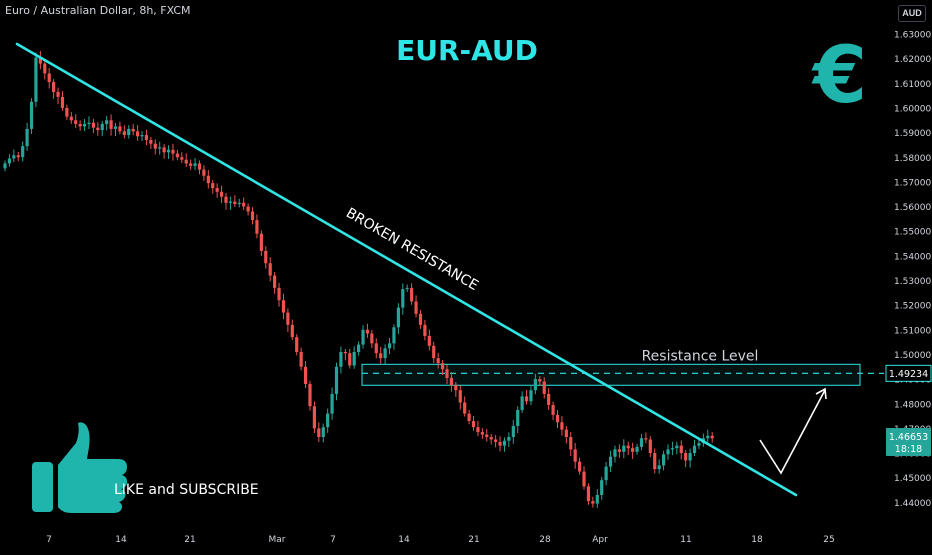  I want to click on price-axis-label: 1.51000, so click(912, 331).